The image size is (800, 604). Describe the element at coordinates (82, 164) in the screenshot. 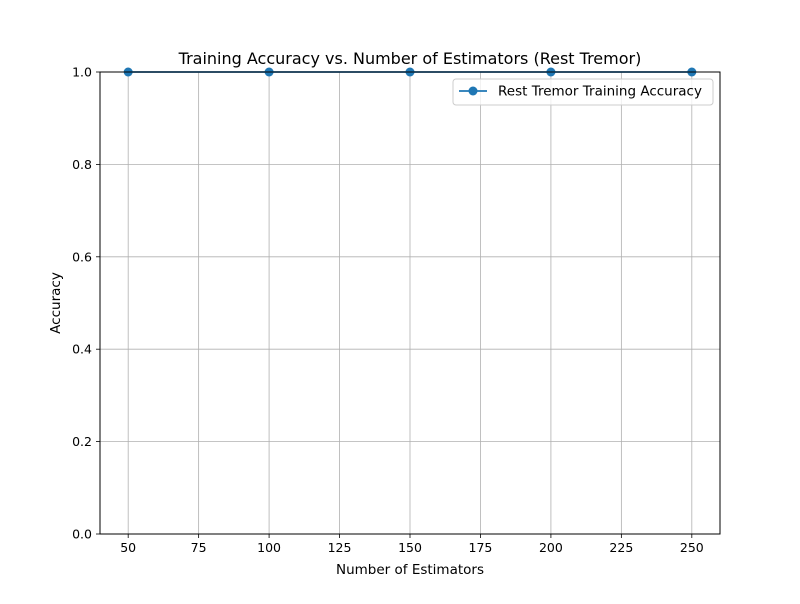

I see `y-tick-label: 0.8` at that location.